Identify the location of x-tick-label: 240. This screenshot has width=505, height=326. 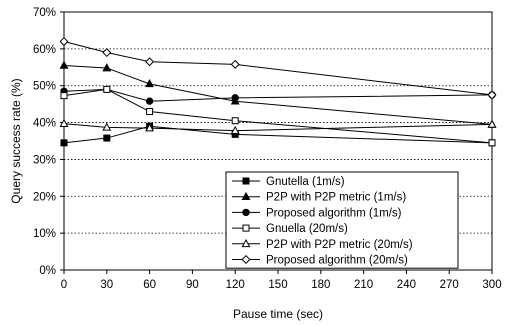
(406, 285).